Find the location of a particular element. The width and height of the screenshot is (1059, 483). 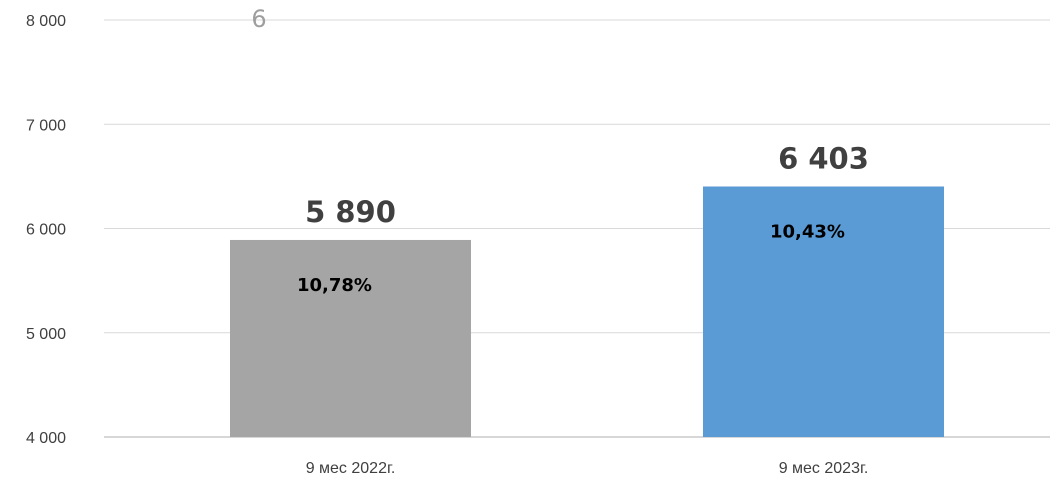

x-category-label: 9 мес 2023г. is located at coordinates (824, 468).